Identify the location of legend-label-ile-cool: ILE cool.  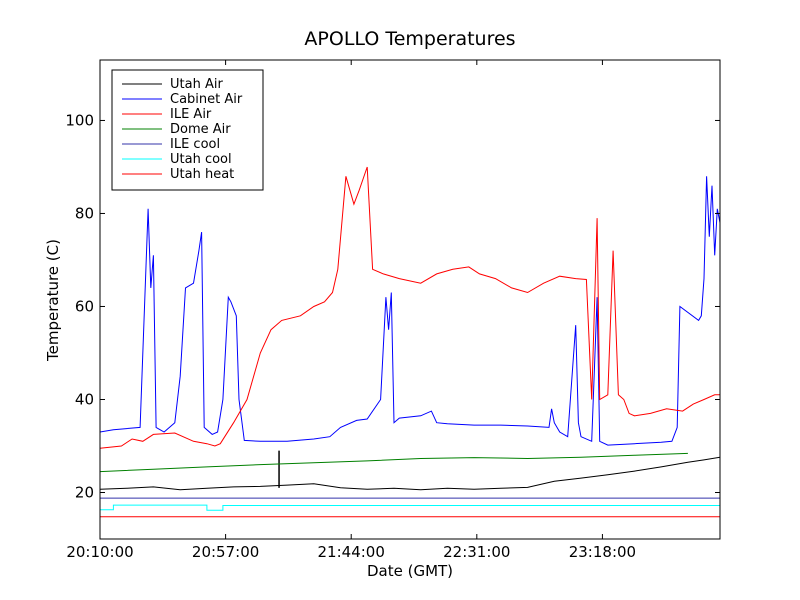
(195, 144).